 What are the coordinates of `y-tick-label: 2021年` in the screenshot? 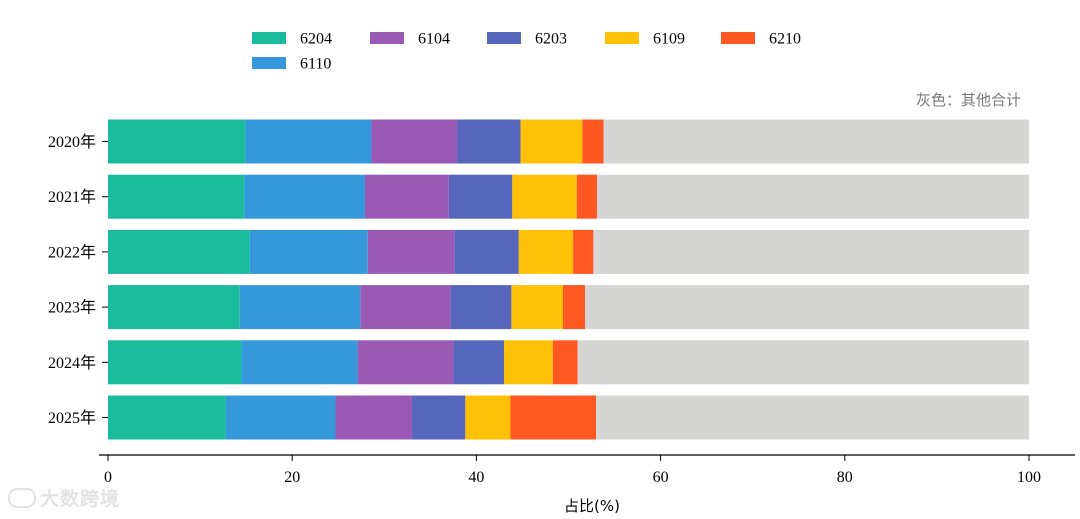 It's located at (72, 197).